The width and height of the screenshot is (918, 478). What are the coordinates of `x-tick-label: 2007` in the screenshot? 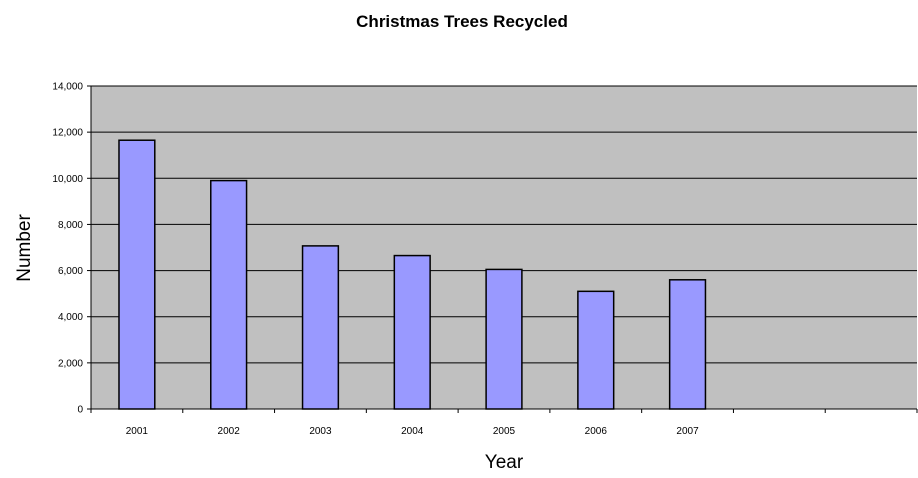 It's located at (687, 431).